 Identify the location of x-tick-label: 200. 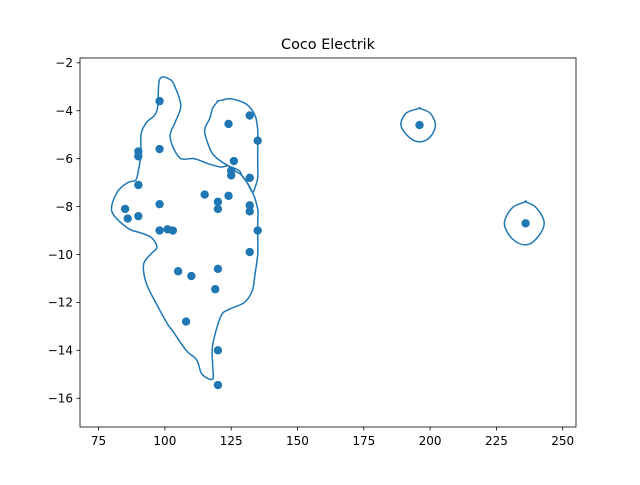
(430, 441).